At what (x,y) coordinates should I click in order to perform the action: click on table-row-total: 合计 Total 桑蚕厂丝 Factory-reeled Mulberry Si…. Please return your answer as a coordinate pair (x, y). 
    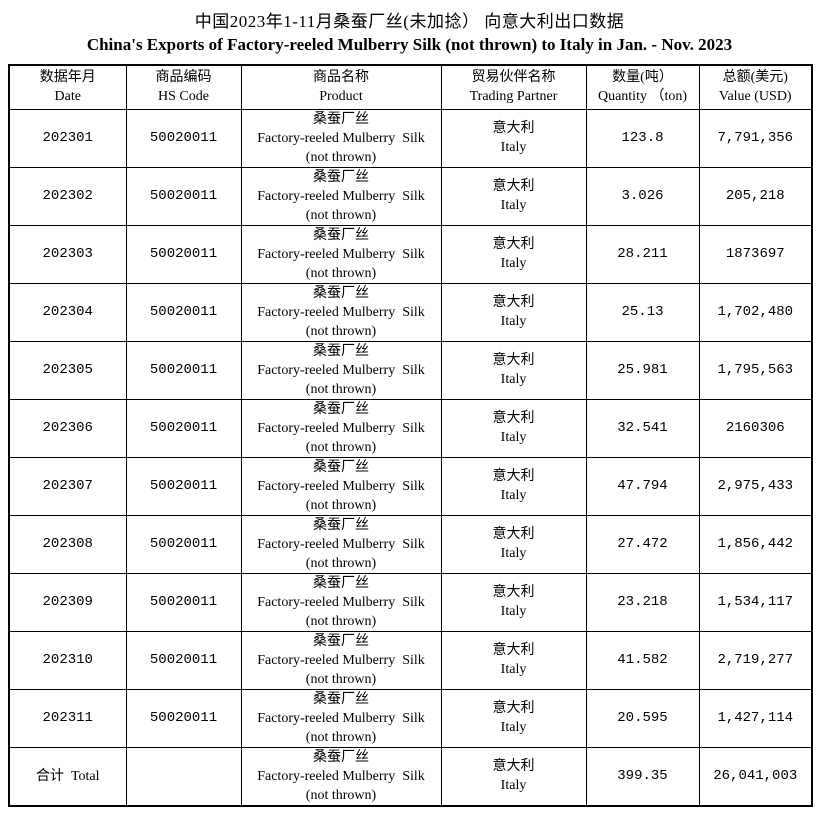
    Looking at the image, I should click on (410, 776).